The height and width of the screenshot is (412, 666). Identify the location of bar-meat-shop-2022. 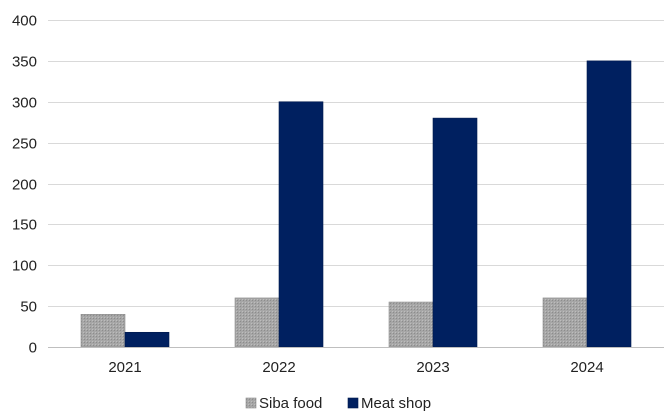
(301, 224).